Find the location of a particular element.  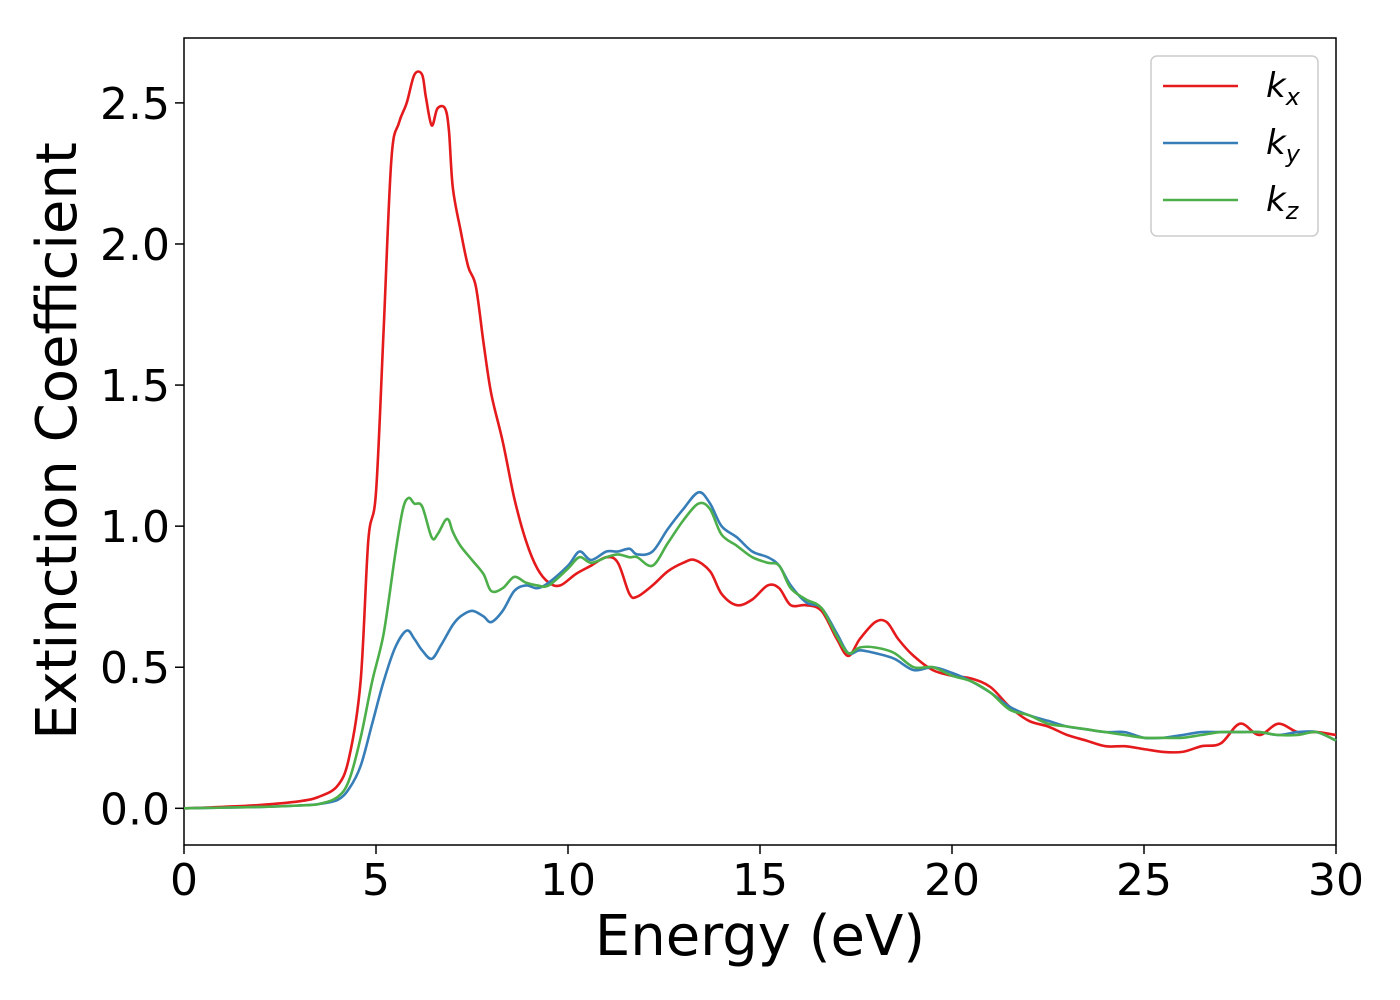

y-tick-label: 2.0 is located at coordinates (135, 245).